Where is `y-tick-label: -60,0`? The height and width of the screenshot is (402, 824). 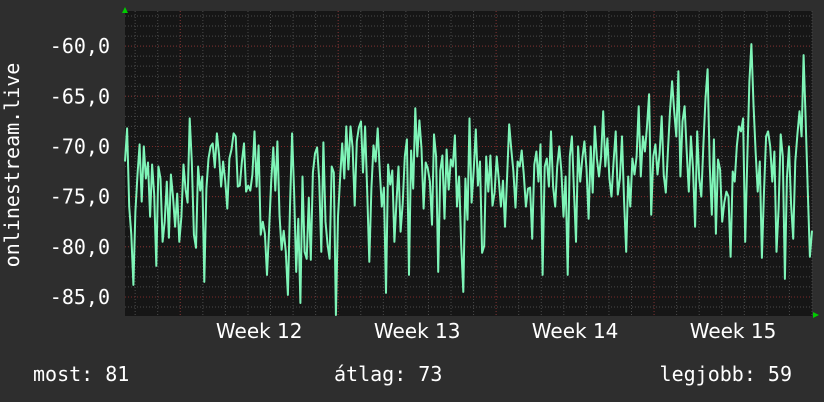 y-tick-label: -60,0 is located at coordinates (80, 46).